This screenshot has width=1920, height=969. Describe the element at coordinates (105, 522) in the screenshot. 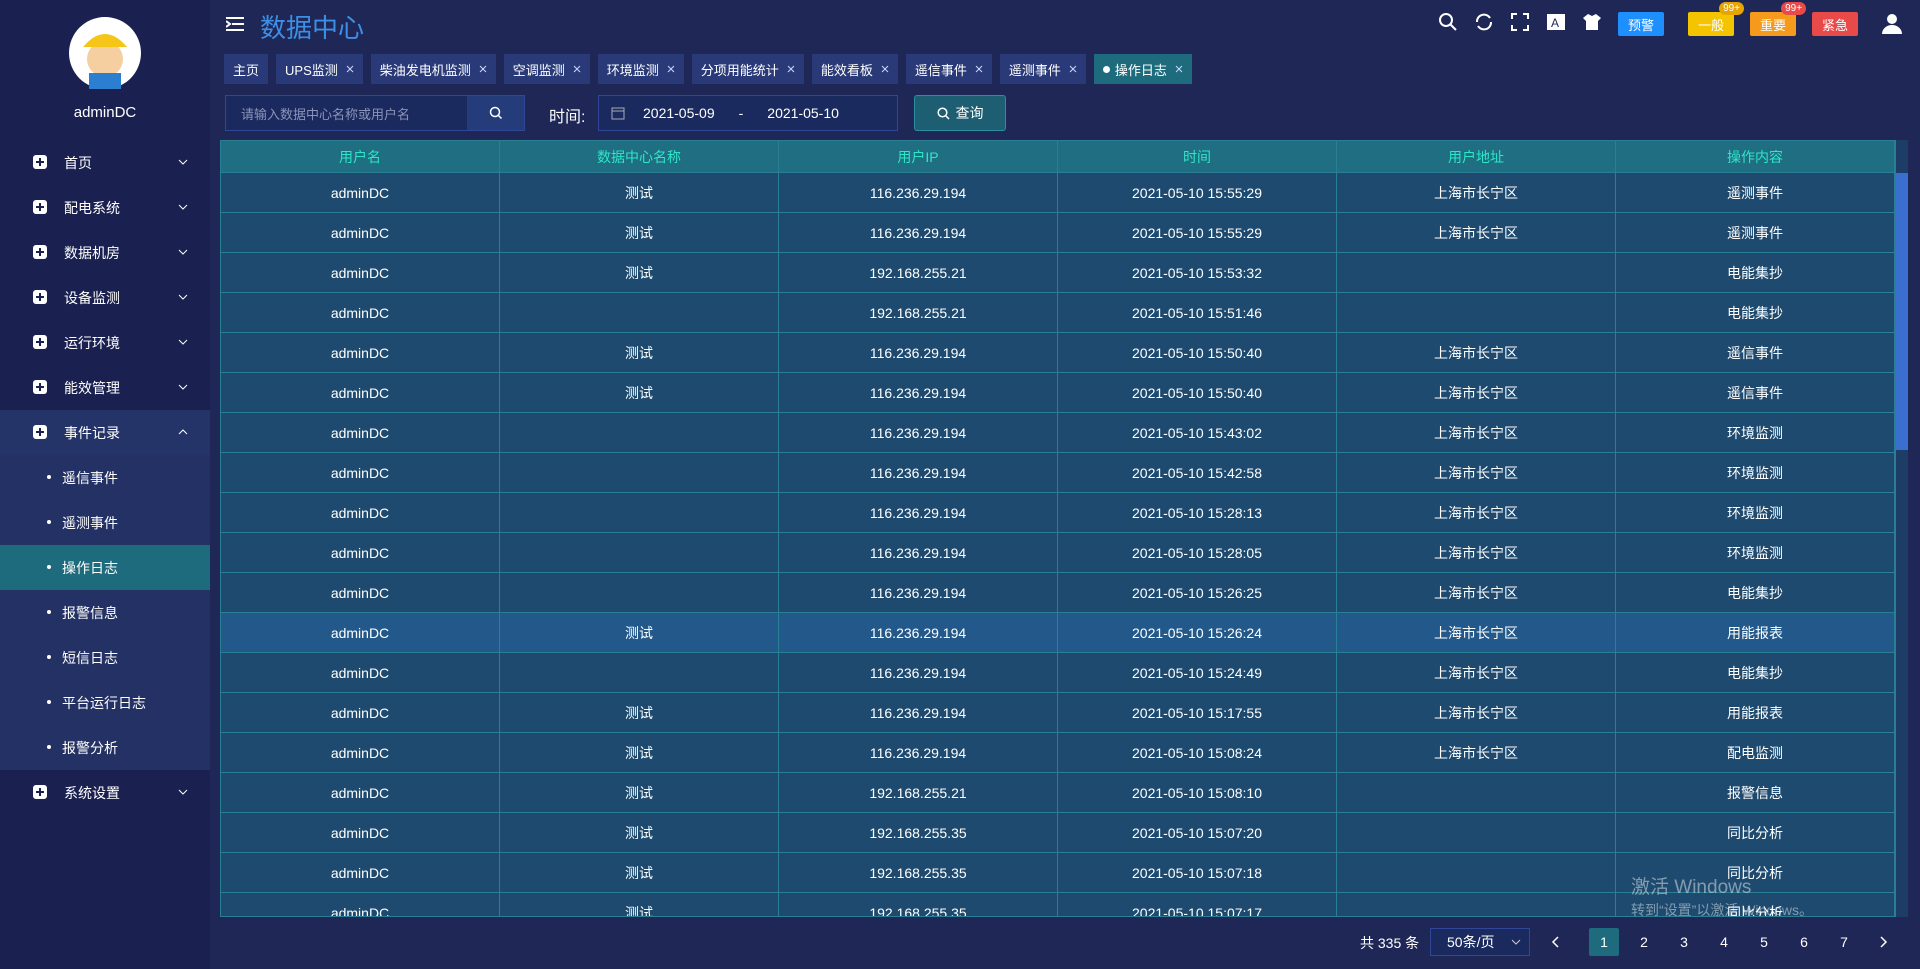

I see `menu-item: 遥测事件` at that location.